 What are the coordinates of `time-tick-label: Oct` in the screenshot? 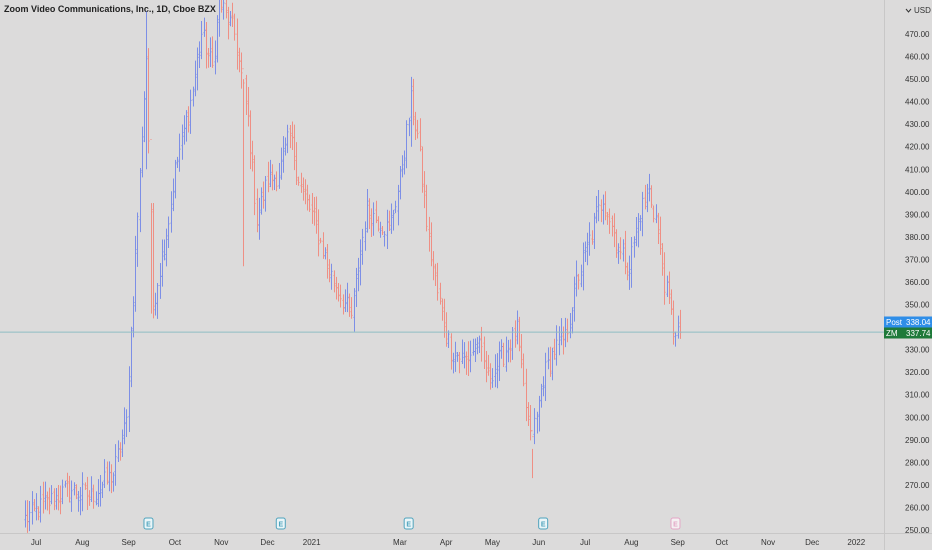 It's located at (722, 542).